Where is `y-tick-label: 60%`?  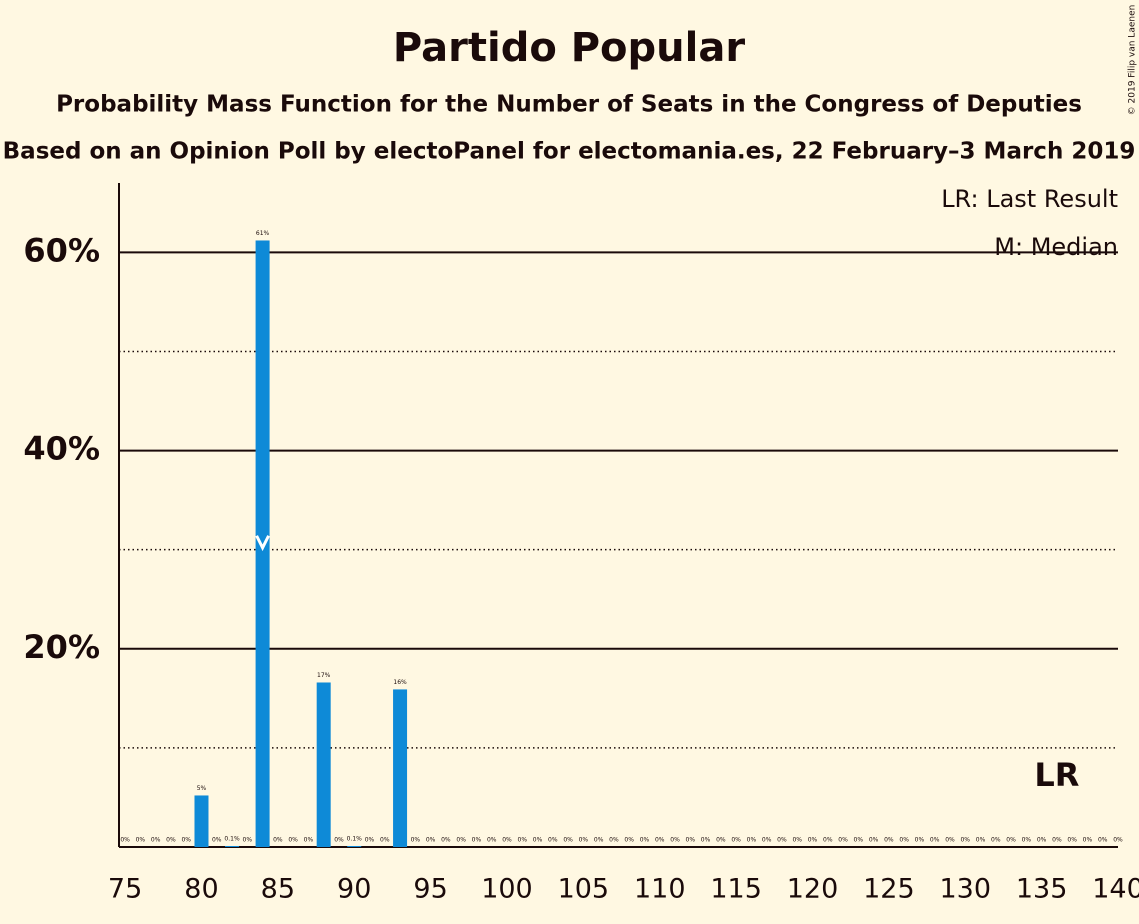 y-tick-label: 60% is located at coordinates (61, 250).